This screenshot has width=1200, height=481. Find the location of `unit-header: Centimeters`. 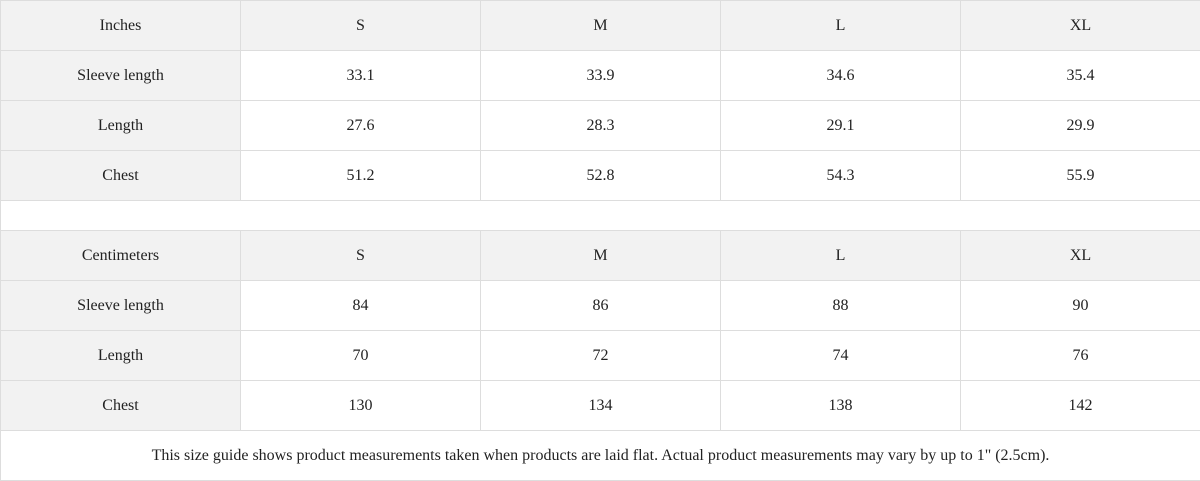

unit-header: Centimeters is located at coordinates (121, 256).